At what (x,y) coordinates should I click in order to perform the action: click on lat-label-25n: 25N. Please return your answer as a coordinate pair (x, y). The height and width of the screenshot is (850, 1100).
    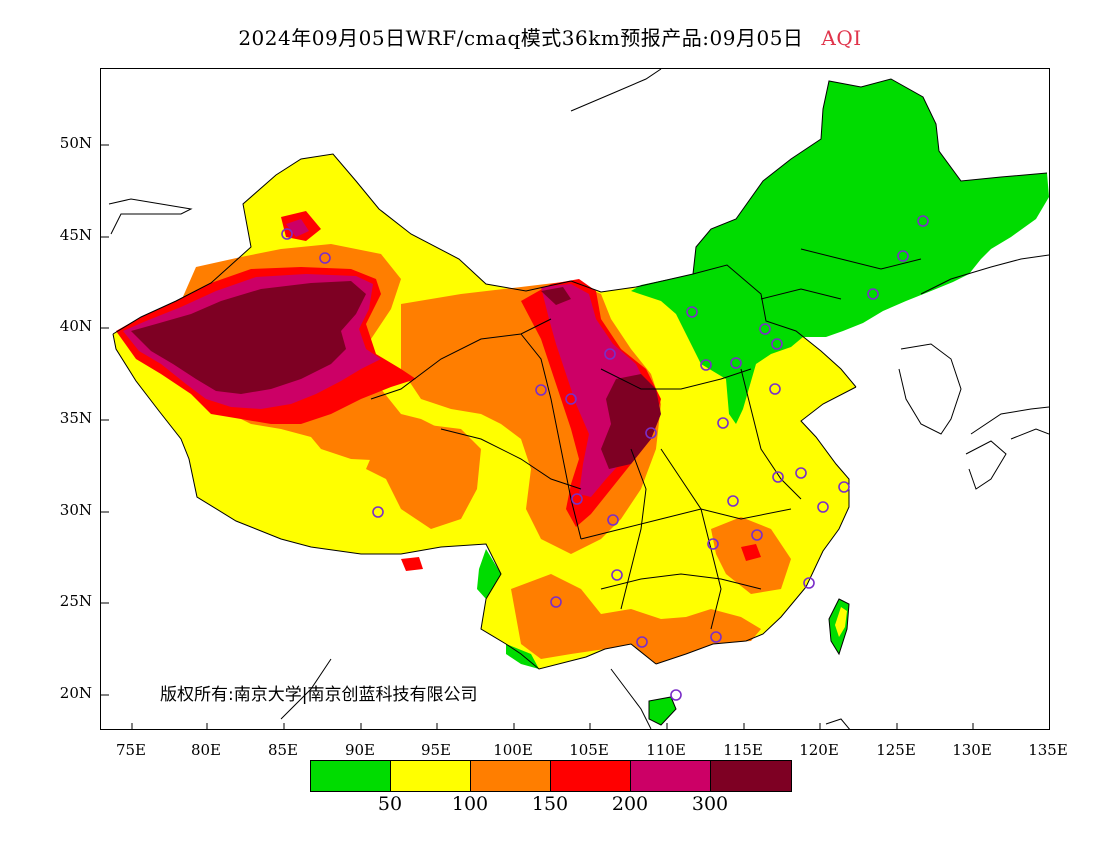
    Looking at the image, I should click on (75, 601).